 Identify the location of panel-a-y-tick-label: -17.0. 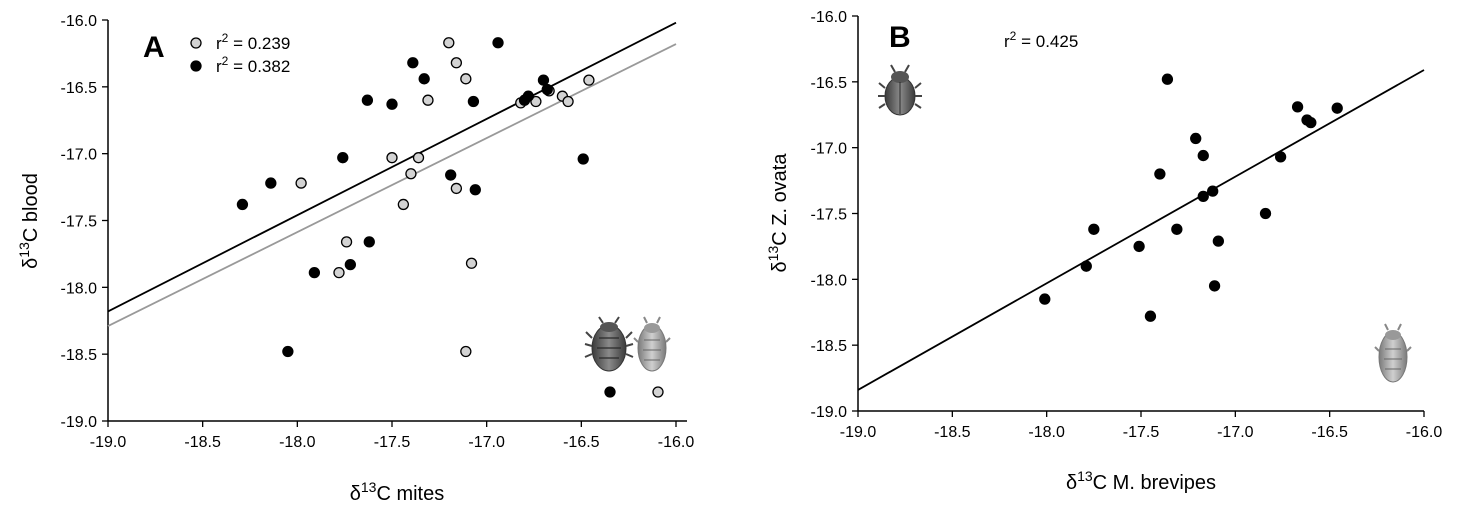
(79, 155).